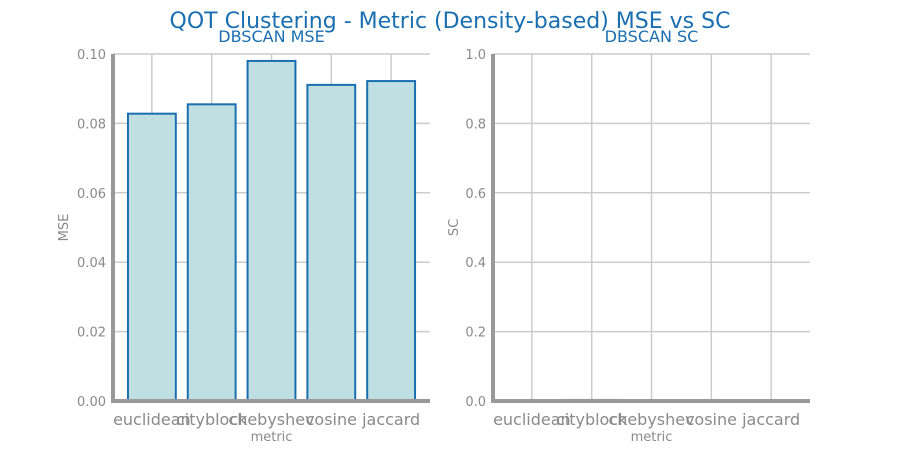  I want to click on sc-xtick-label: cityblock, so click(592, 419).